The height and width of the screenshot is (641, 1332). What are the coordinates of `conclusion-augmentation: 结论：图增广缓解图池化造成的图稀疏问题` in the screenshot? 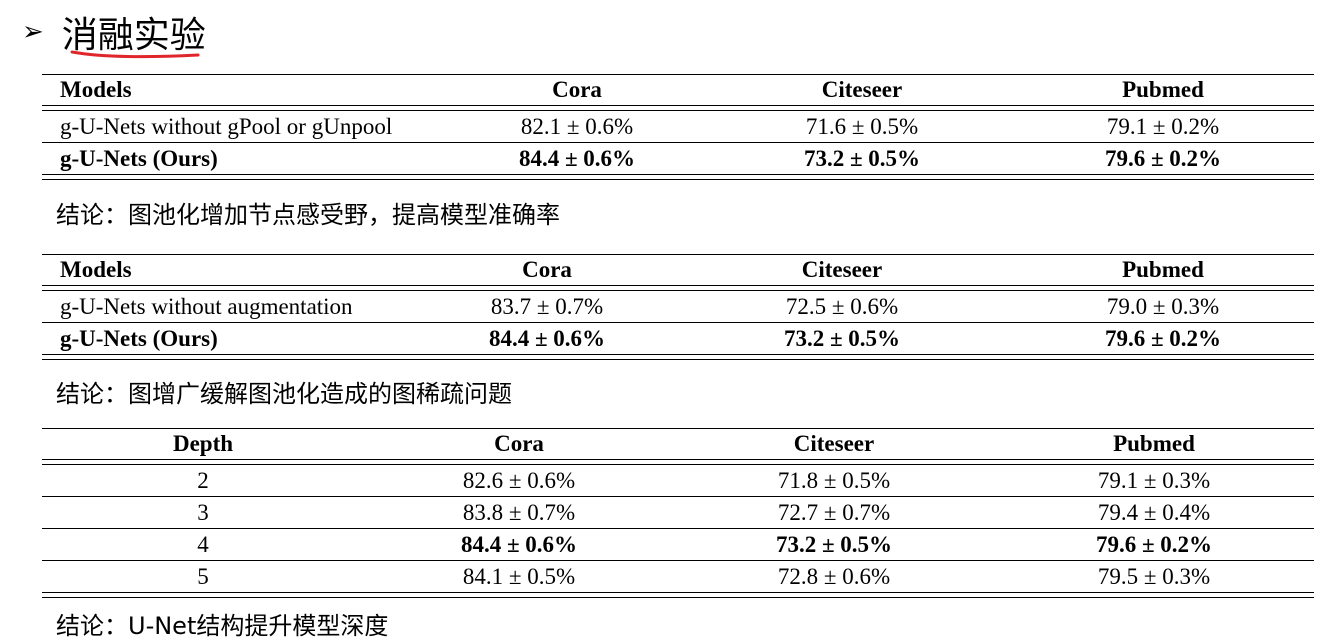 It's located at (284, 394).